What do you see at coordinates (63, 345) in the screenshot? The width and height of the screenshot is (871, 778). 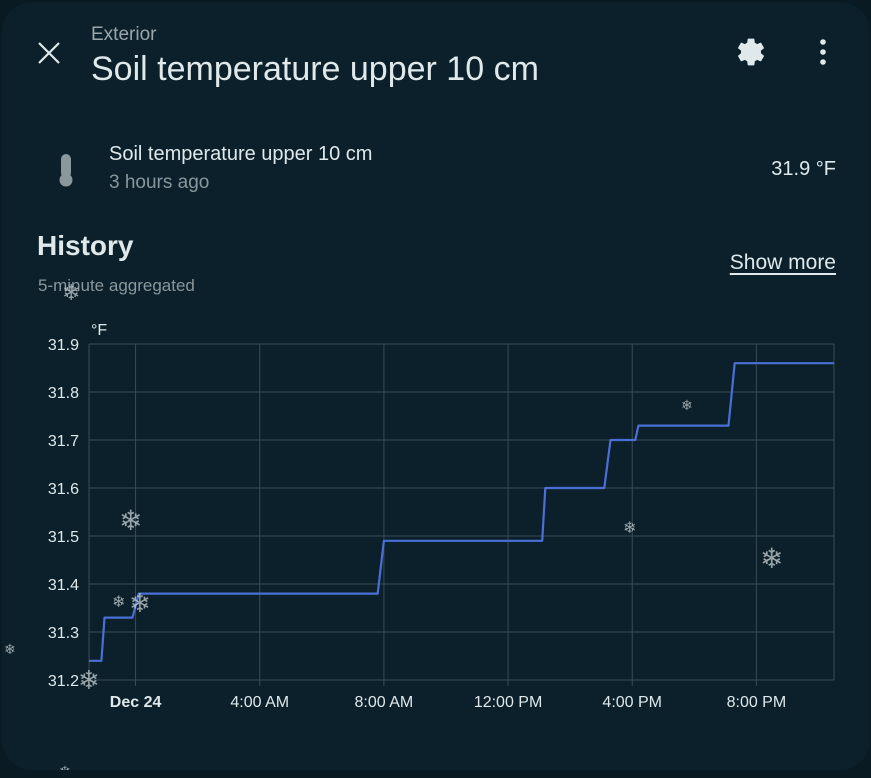 I see `y-tick-label: 31.9` at bounding box center [63, 345].